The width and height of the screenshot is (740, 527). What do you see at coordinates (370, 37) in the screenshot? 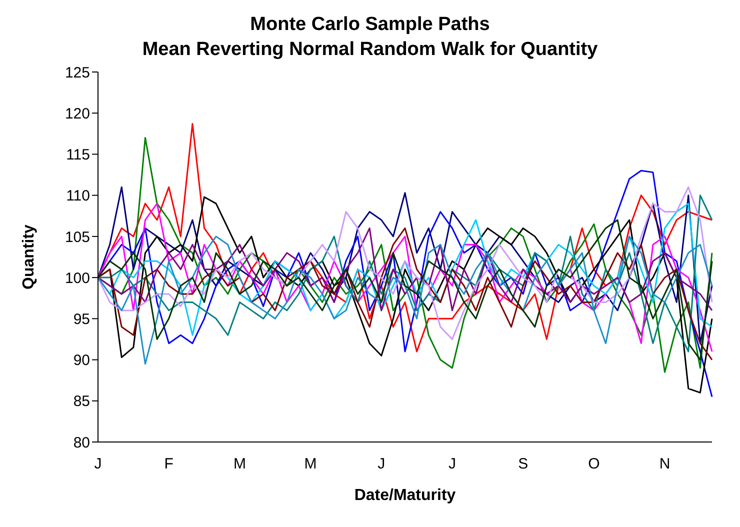
I see `chart-title: Monte Carlo Sample Paths Mean Reverting Normal Random Walk for Quantity` at bounding box center [370, 37].